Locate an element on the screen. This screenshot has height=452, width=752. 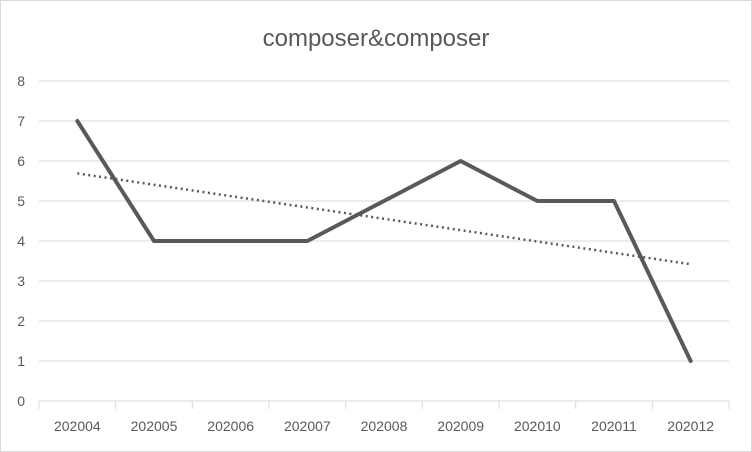
x-tick-label: 202005 is located at coordinates (154, 426).